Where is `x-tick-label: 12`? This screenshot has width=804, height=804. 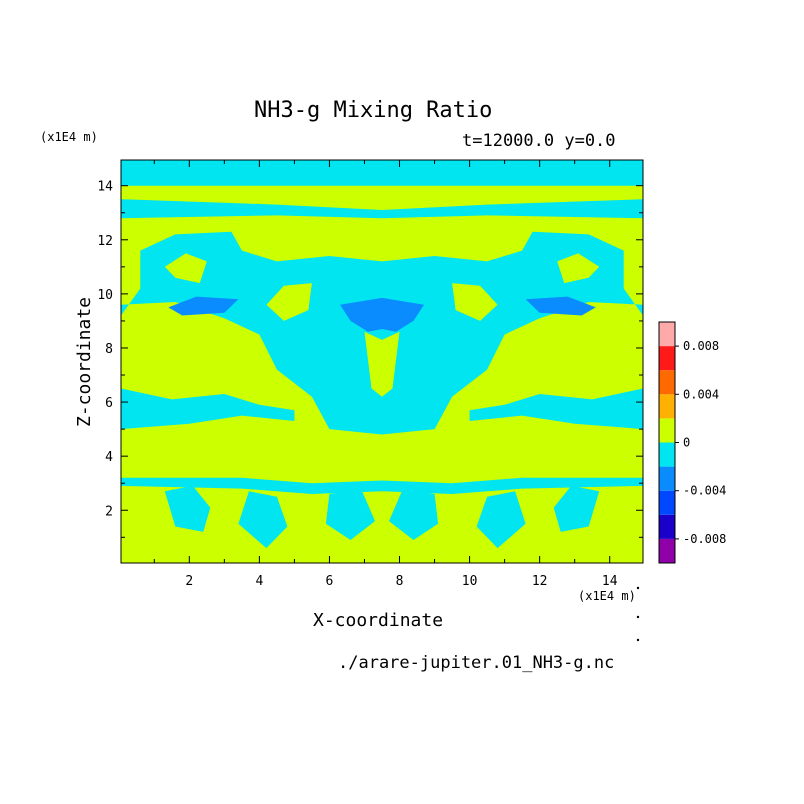
x-tick-label: 12 is located at coordinates (540, 581).